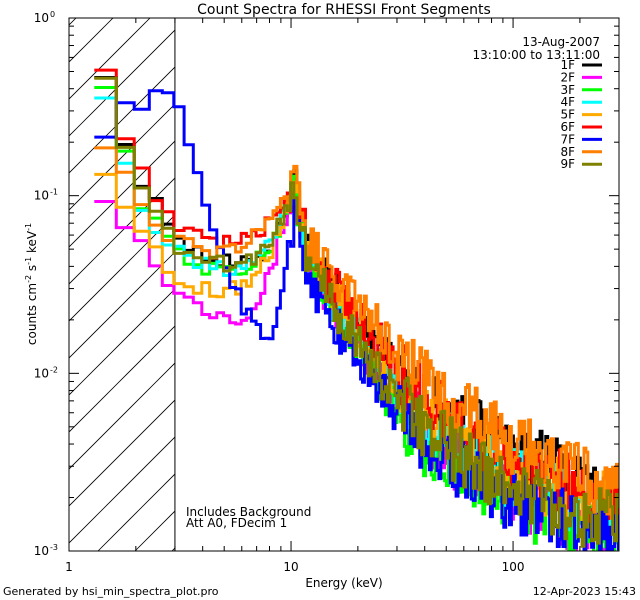 This screenshot has width=640, height=600. Describe the element at coordinates (567, 65) in the screenshot. I see `legend-label-1F: 1F` at that location.